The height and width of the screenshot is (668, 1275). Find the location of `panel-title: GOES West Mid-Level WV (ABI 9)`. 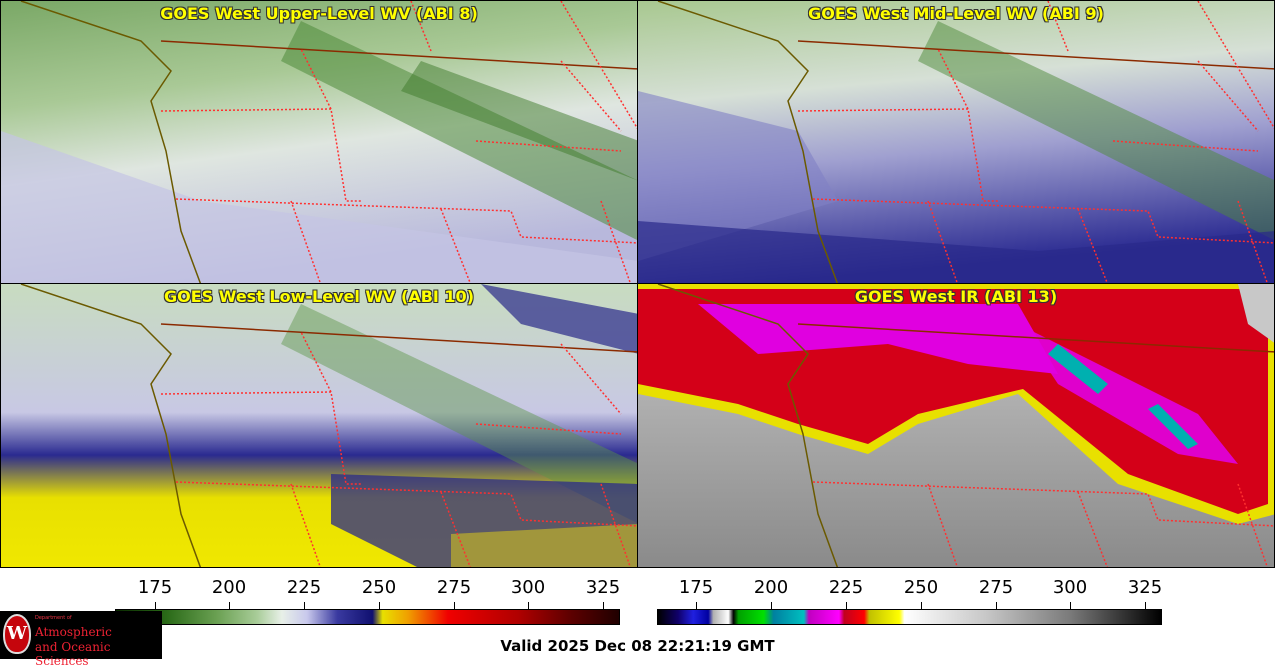

panel-title: GOES West Mid-Level WV (ABI 9) is located at coordinates (956, 13).